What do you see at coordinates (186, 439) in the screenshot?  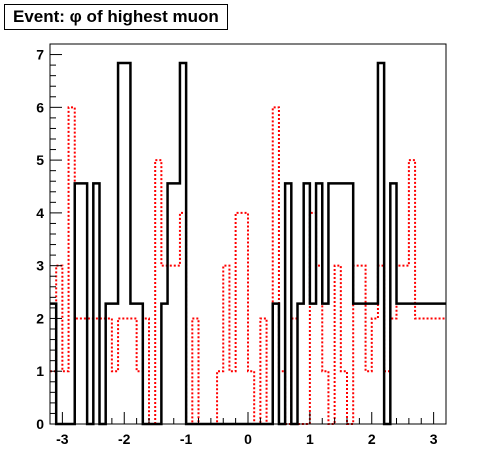 I see `x-tick-label: -1` at bounding box center [186, 439].